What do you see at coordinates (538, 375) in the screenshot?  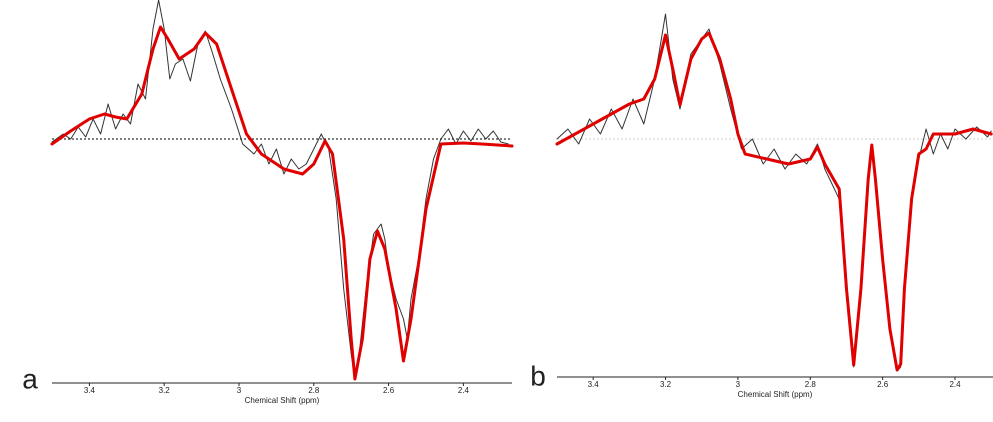 I see `panel-label: b` at bounding box center [538, 375].